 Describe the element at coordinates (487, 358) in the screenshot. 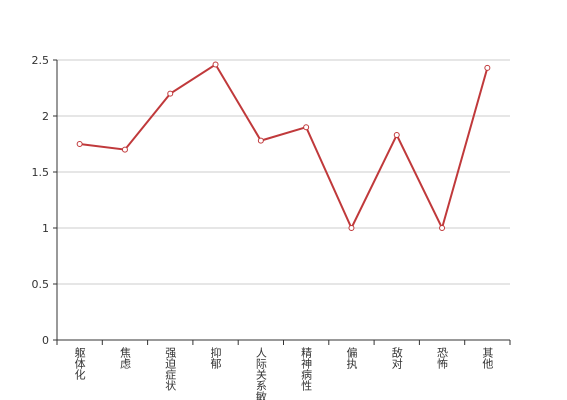

I see `x-tick-label: 其他` at that location.